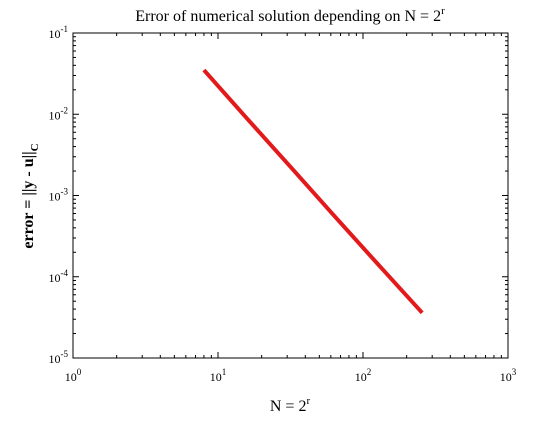  Describe the element at coordinates (79, 372) in the screenshot. I see `x-tick-label-exponent: 0` at that location.